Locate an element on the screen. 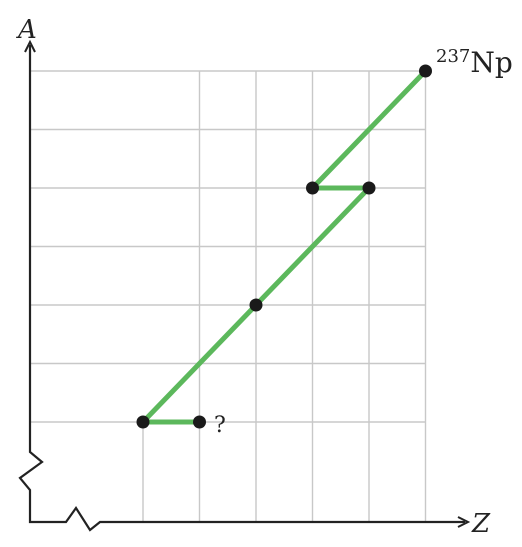 The height and width of the screenshot is (547, 522). x-axis-label: Z is located at coordinates (481, 524).